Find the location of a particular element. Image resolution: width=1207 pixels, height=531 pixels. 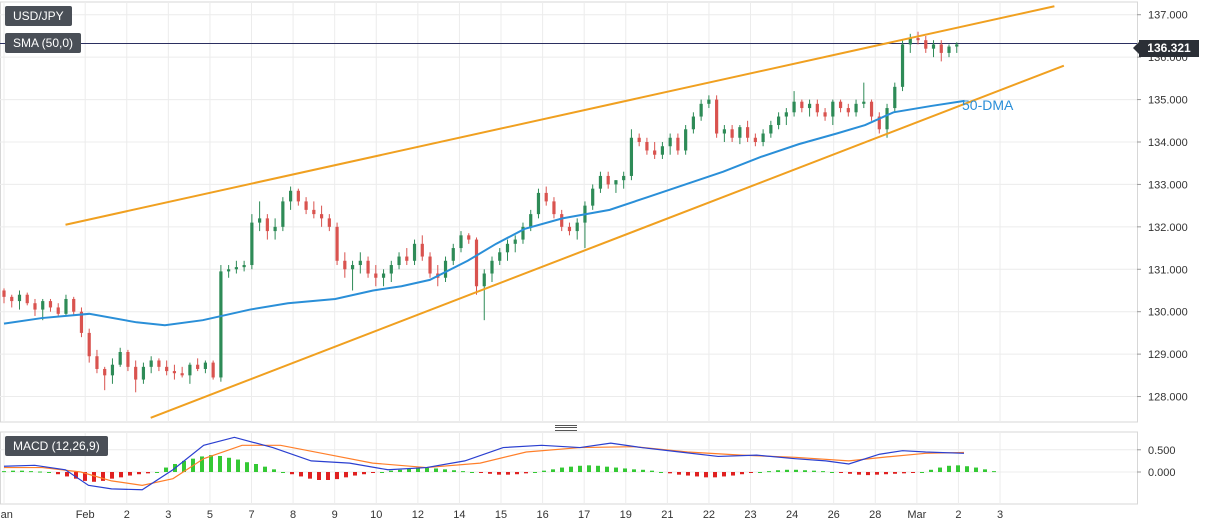

last-price-tag: 136.321 is located at coordinates (1166, 48).